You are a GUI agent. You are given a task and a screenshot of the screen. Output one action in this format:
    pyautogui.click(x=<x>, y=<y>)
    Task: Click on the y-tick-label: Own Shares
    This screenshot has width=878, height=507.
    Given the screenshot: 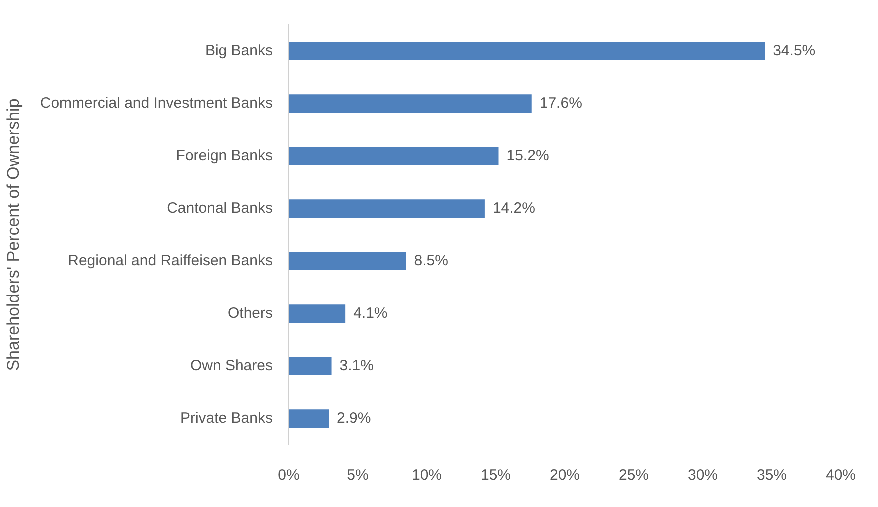 What is the action you would take?
    pyautogui.click(x=231, y=365)
    